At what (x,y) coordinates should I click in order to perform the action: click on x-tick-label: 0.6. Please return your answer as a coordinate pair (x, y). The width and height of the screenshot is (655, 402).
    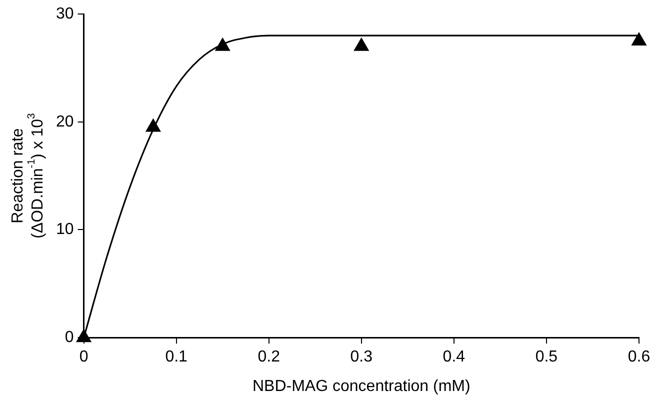
    Looking at the image, I should click on (639, 357).